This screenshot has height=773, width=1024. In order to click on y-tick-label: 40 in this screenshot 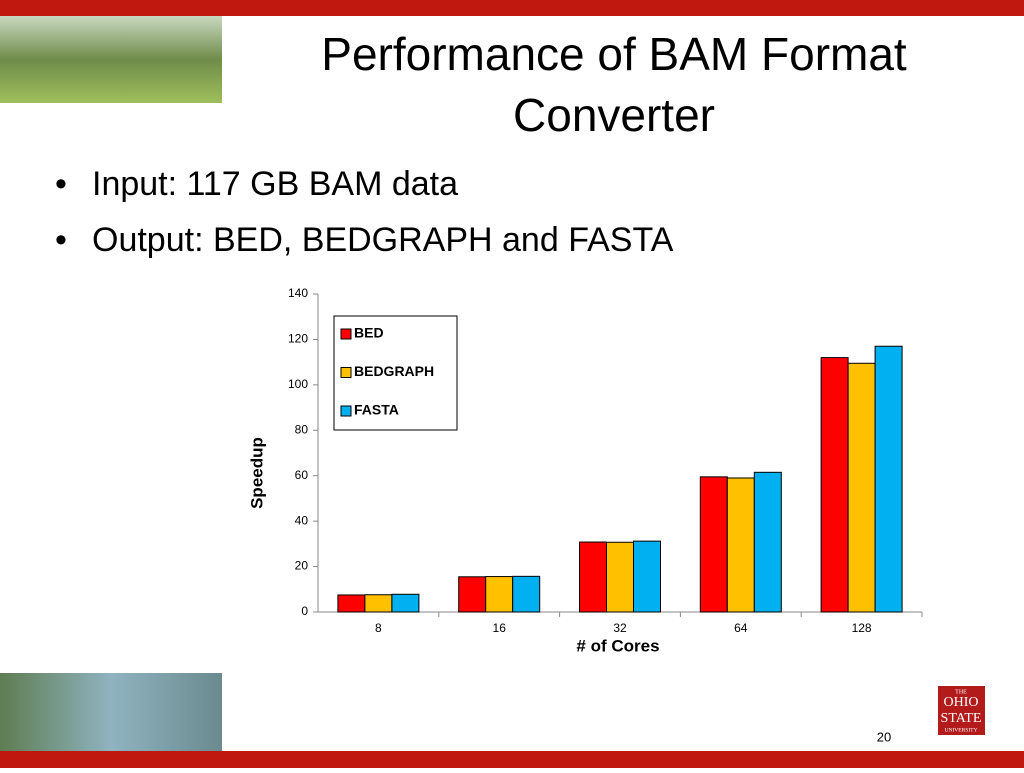, I will do `click(302, 520)`.